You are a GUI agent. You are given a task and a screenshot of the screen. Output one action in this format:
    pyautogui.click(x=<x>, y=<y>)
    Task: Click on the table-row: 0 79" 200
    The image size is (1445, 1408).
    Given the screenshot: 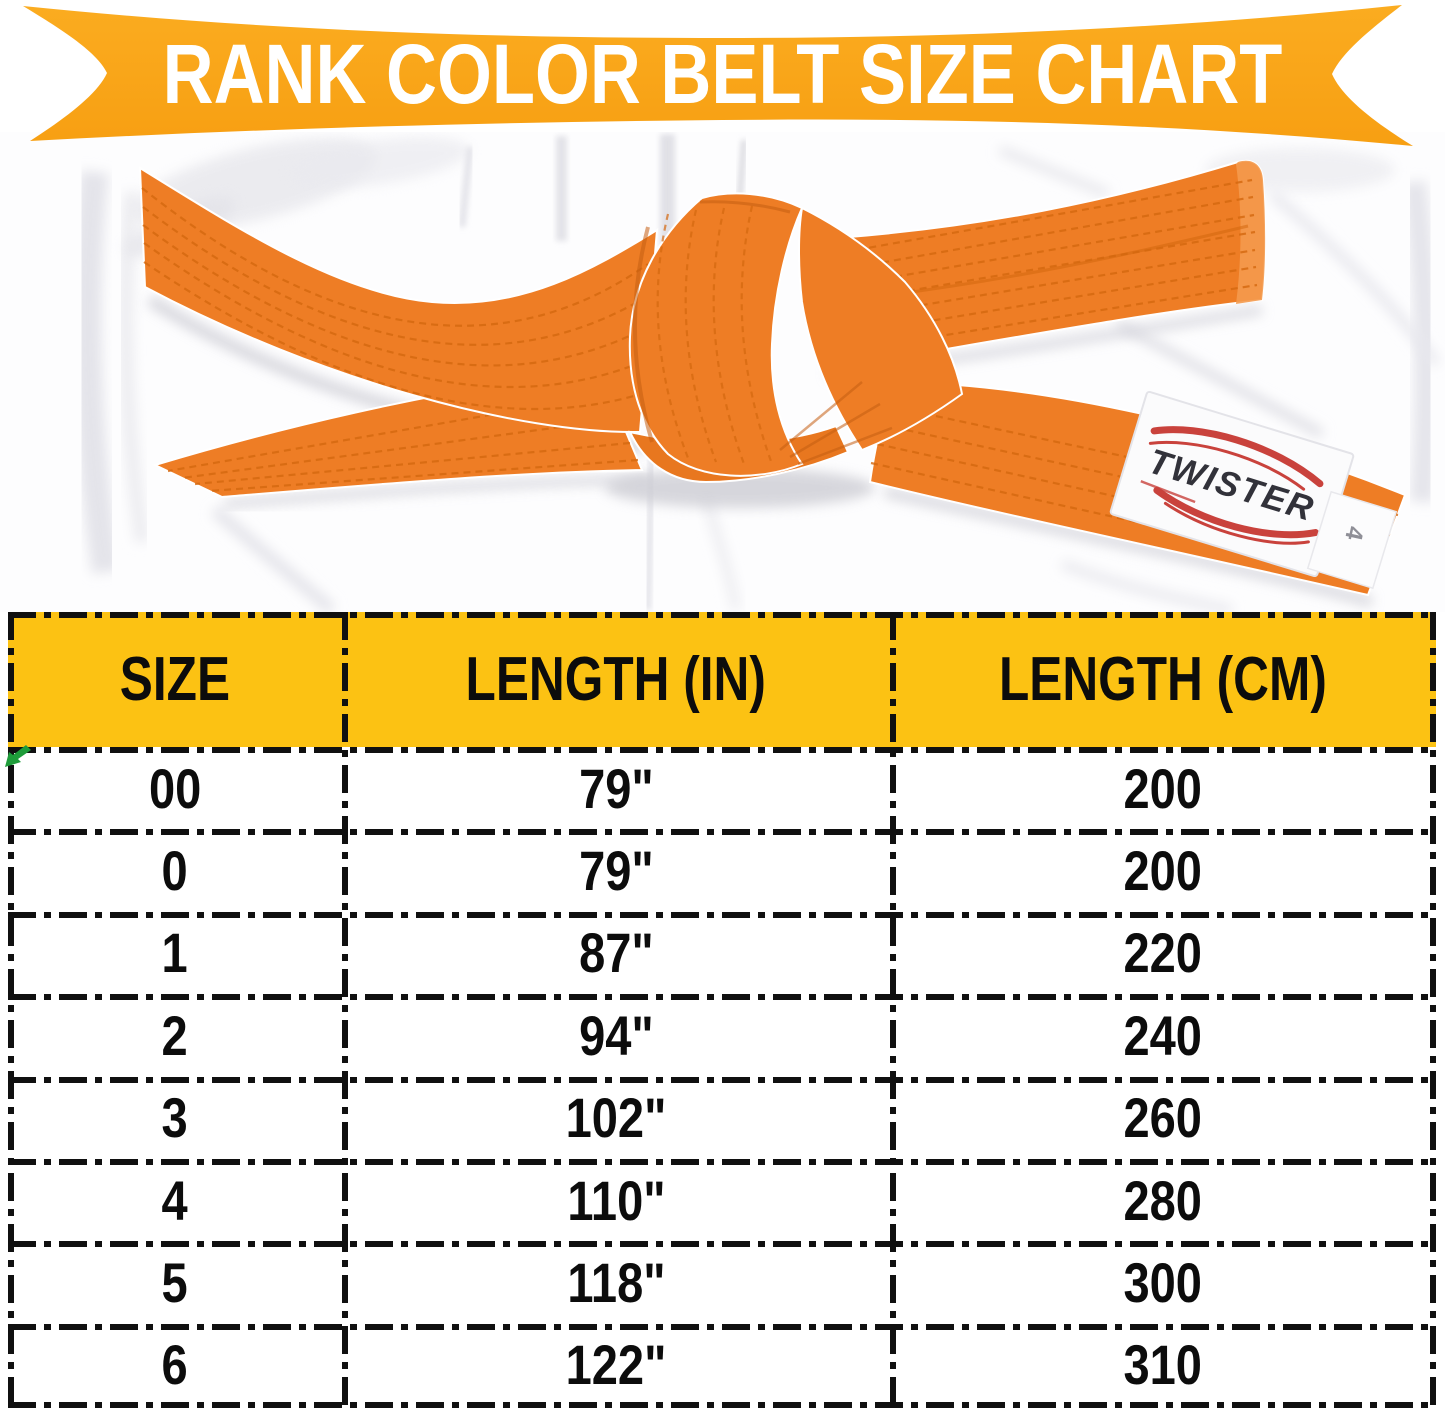 What is the action you would take?
    pyautogui.click(x=722, y=870)
    